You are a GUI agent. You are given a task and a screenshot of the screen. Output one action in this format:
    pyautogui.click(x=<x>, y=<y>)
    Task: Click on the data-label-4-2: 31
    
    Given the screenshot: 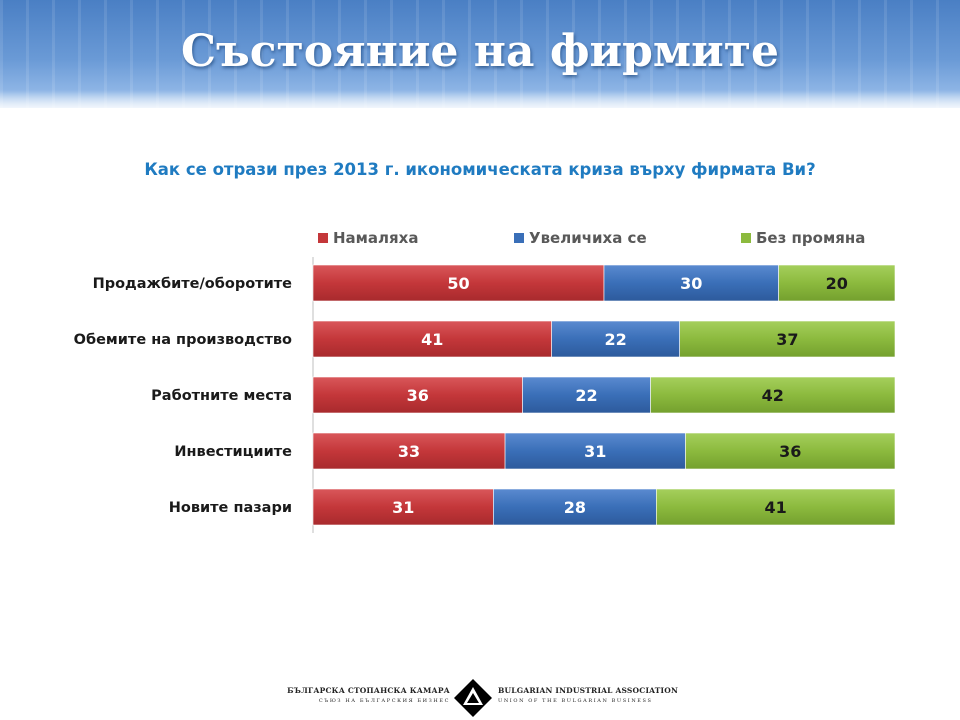 What is the action you would take?
    pyautogui.click(x=595, y=451)
    